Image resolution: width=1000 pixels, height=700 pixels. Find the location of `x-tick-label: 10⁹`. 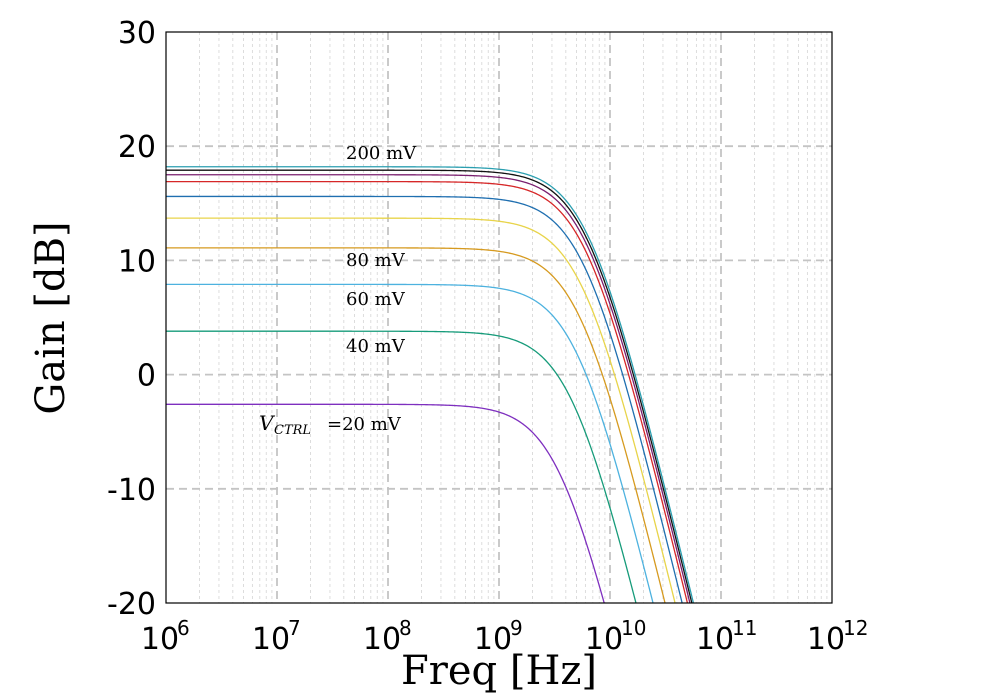

x-tick-label: 10⁹ is located at coordinates (498, 636).